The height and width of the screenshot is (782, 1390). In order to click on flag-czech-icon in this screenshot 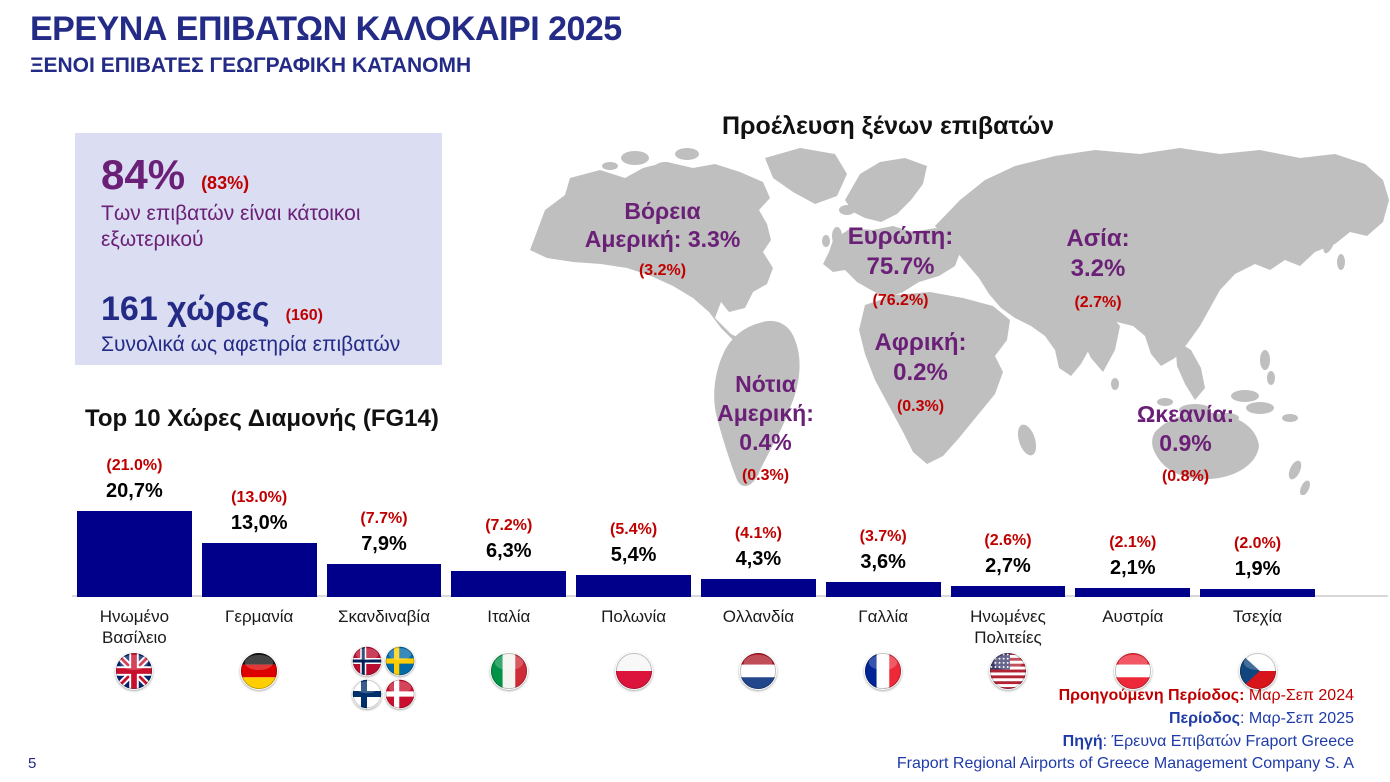, I will do `click(1257, 671)`.